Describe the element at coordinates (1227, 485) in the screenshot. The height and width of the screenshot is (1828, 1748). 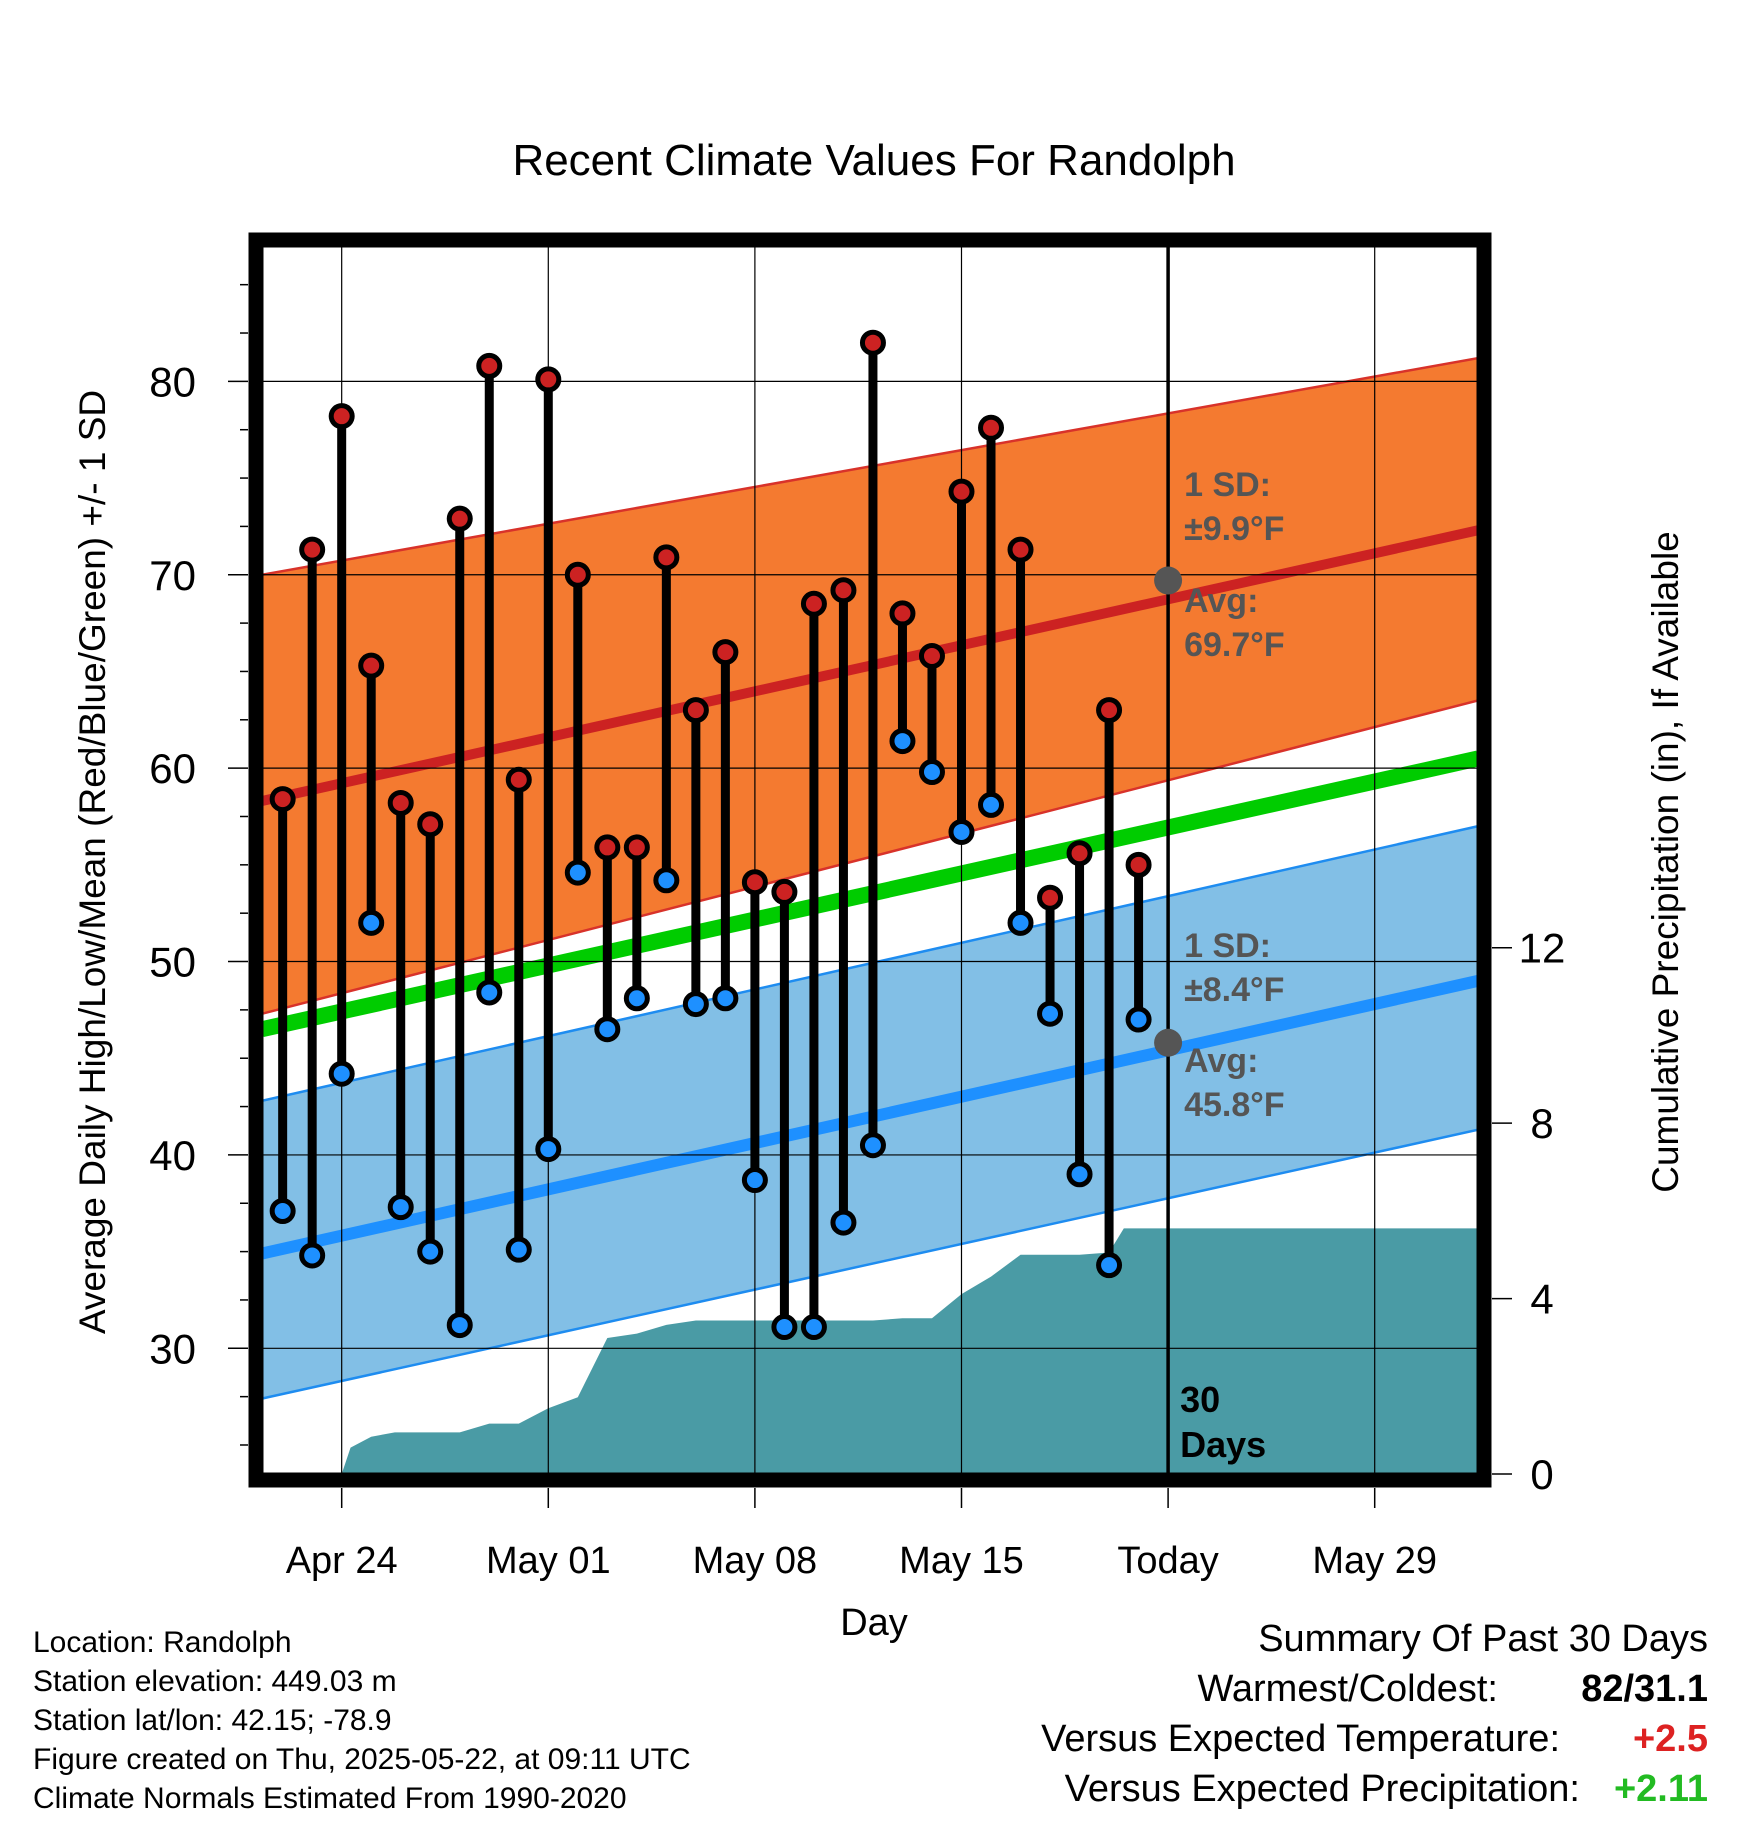
I see `high-sd-label: 1 SD:` at that location.